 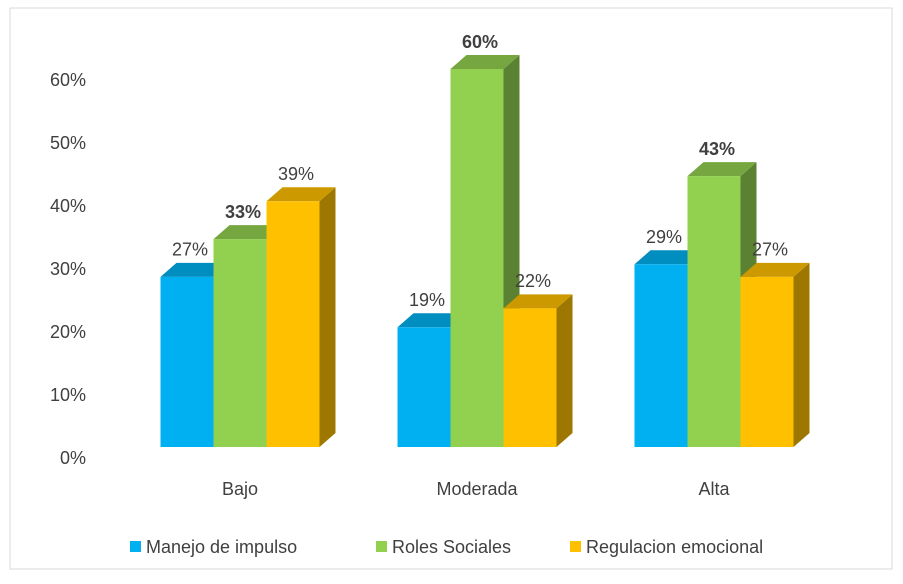 I want to click on data-label: 22%, so click(x=533, y=281).